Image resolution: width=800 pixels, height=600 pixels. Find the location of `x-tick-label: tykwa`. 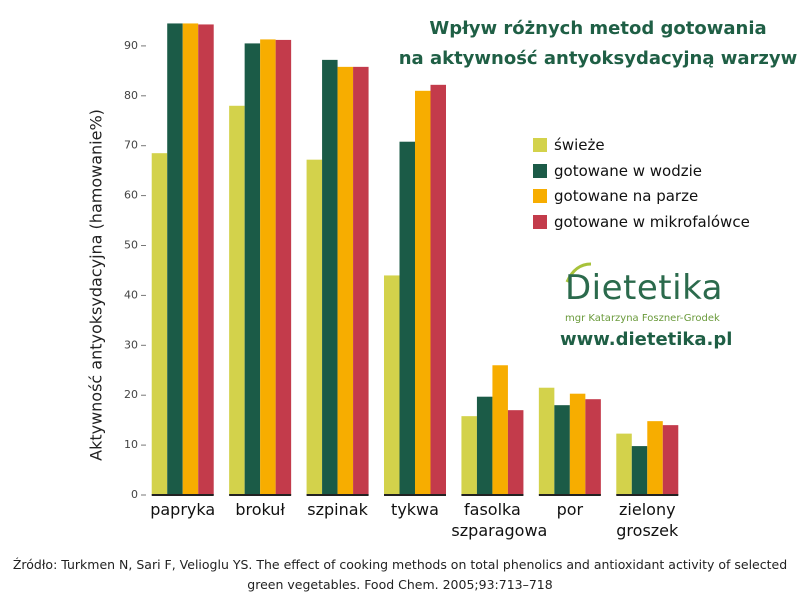

x-tick-label: tykwa is located at coordinates (415, 509).